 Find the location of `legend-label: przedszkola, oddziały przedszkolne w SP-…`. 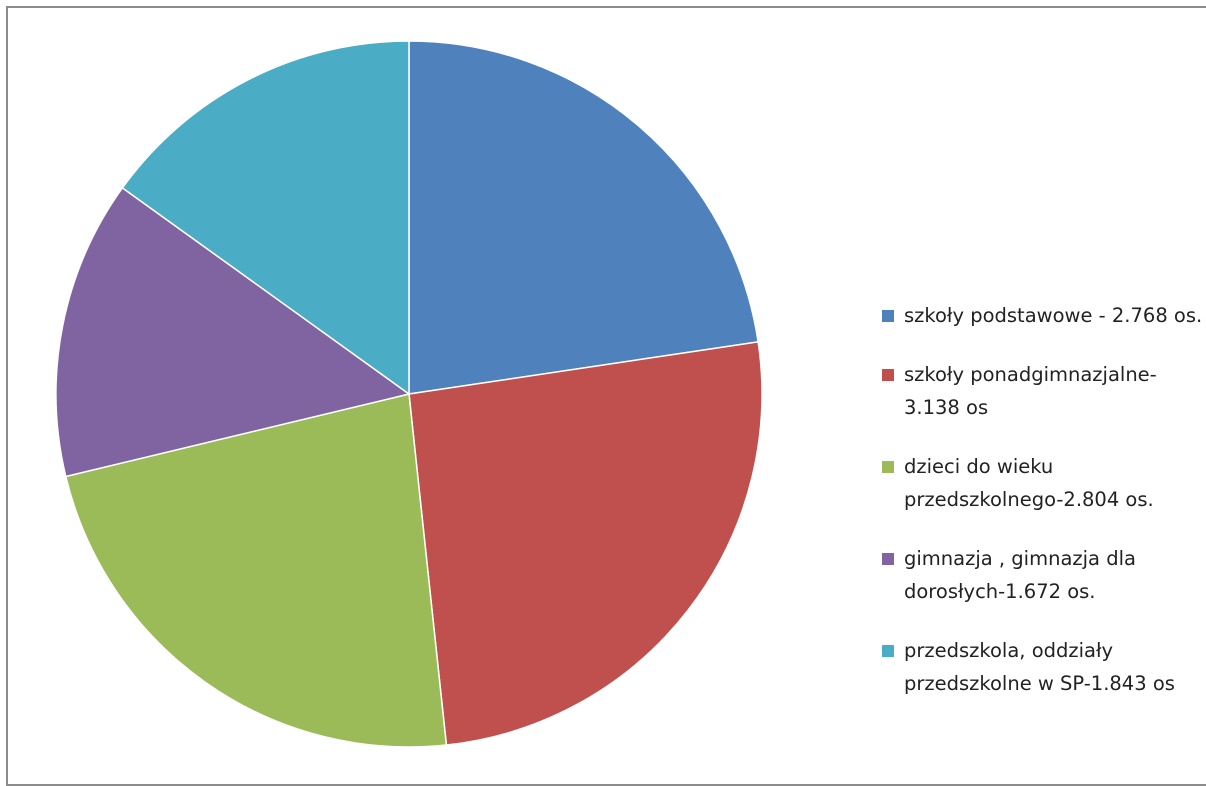

legend-label: przedszkola, oddziały przedszkolne w SP-… is located at coordinates (1039, 667).